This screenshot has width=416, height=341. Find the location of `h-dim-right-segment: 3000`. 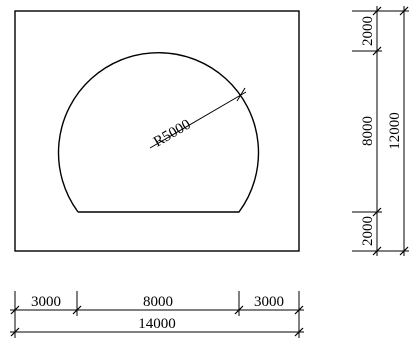

h-dim-right-segment: 3000 is located at coordinates (269, 302).